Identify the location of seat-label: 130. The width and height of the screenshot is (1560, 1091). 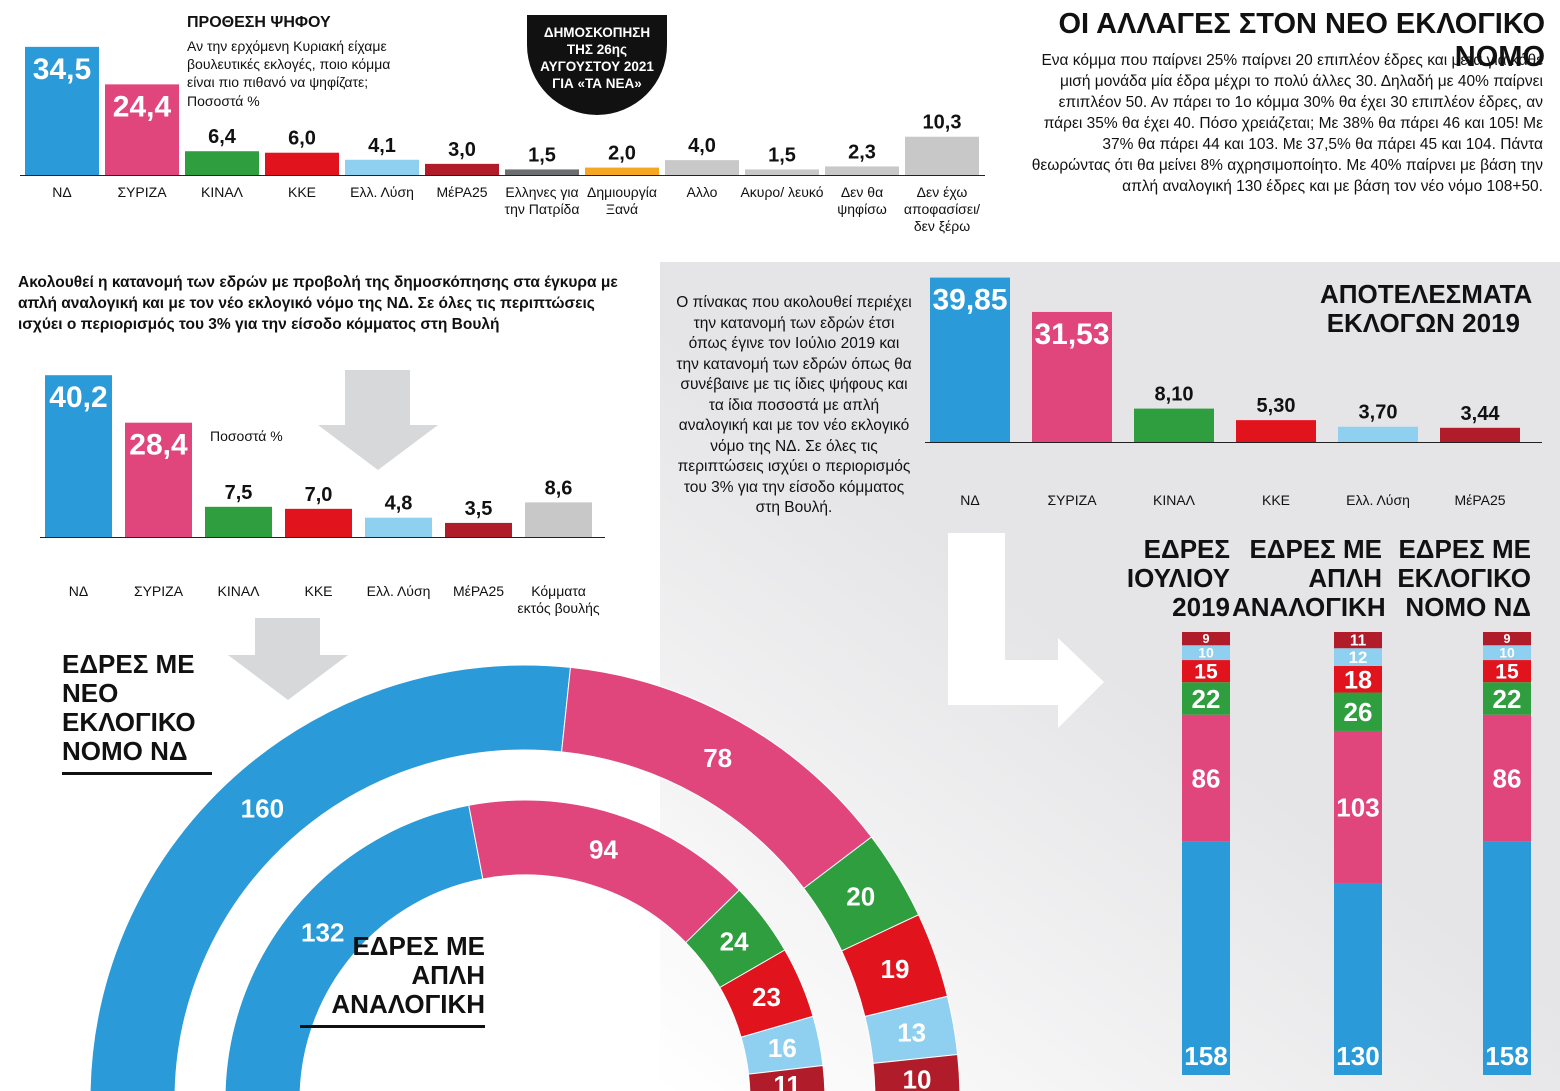
(1357, 1056).